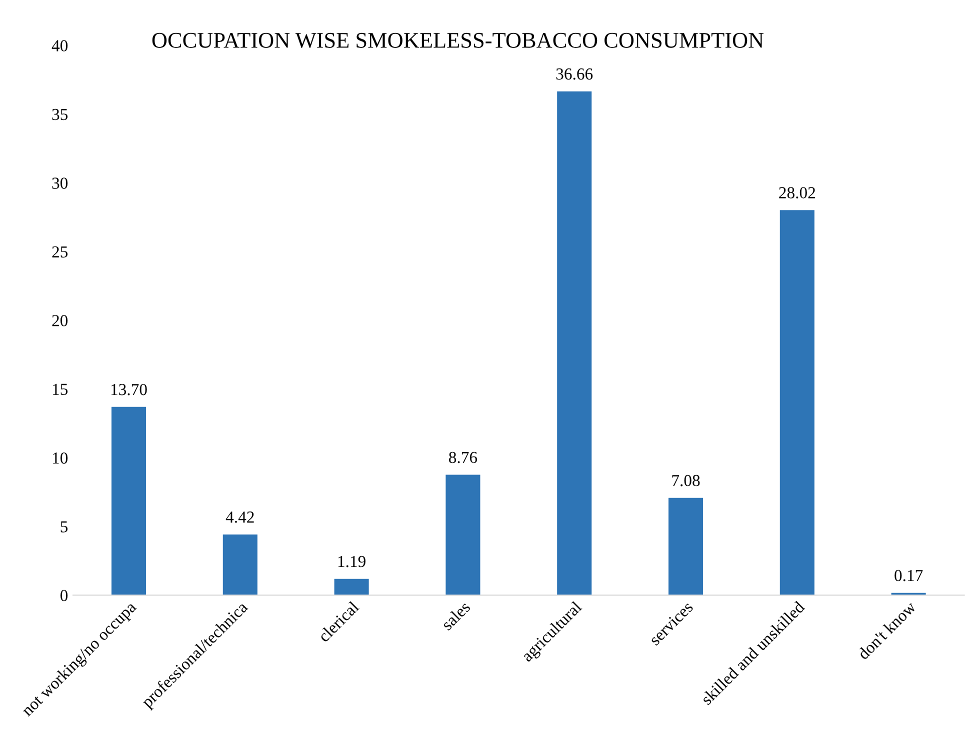 The width and height of the screenshot is (974, 733). I want to click on chart-title: OCCUPATION WISE SMOKELESS-TOBACCO CONSUMPTION, so click(458, 40).